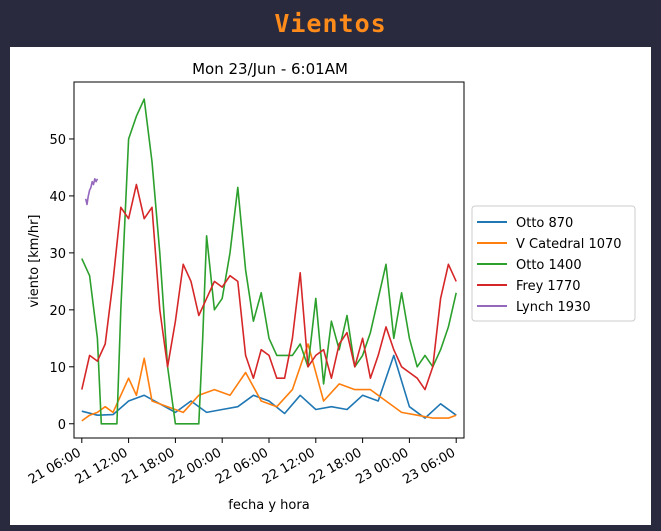  Describe the element at coordinates (383, 466) in the screenshot. I see `x-tick-label: 23 00:00` at that location.